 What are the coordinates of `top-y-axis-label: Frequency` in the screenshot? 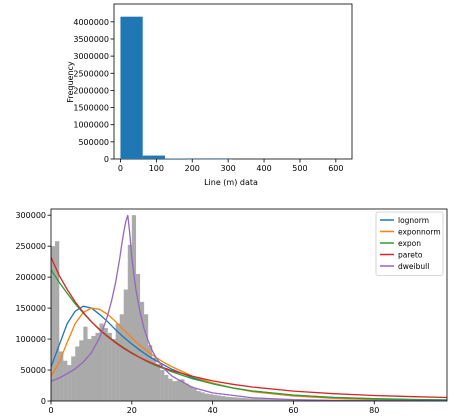 It's located at (70, 82).